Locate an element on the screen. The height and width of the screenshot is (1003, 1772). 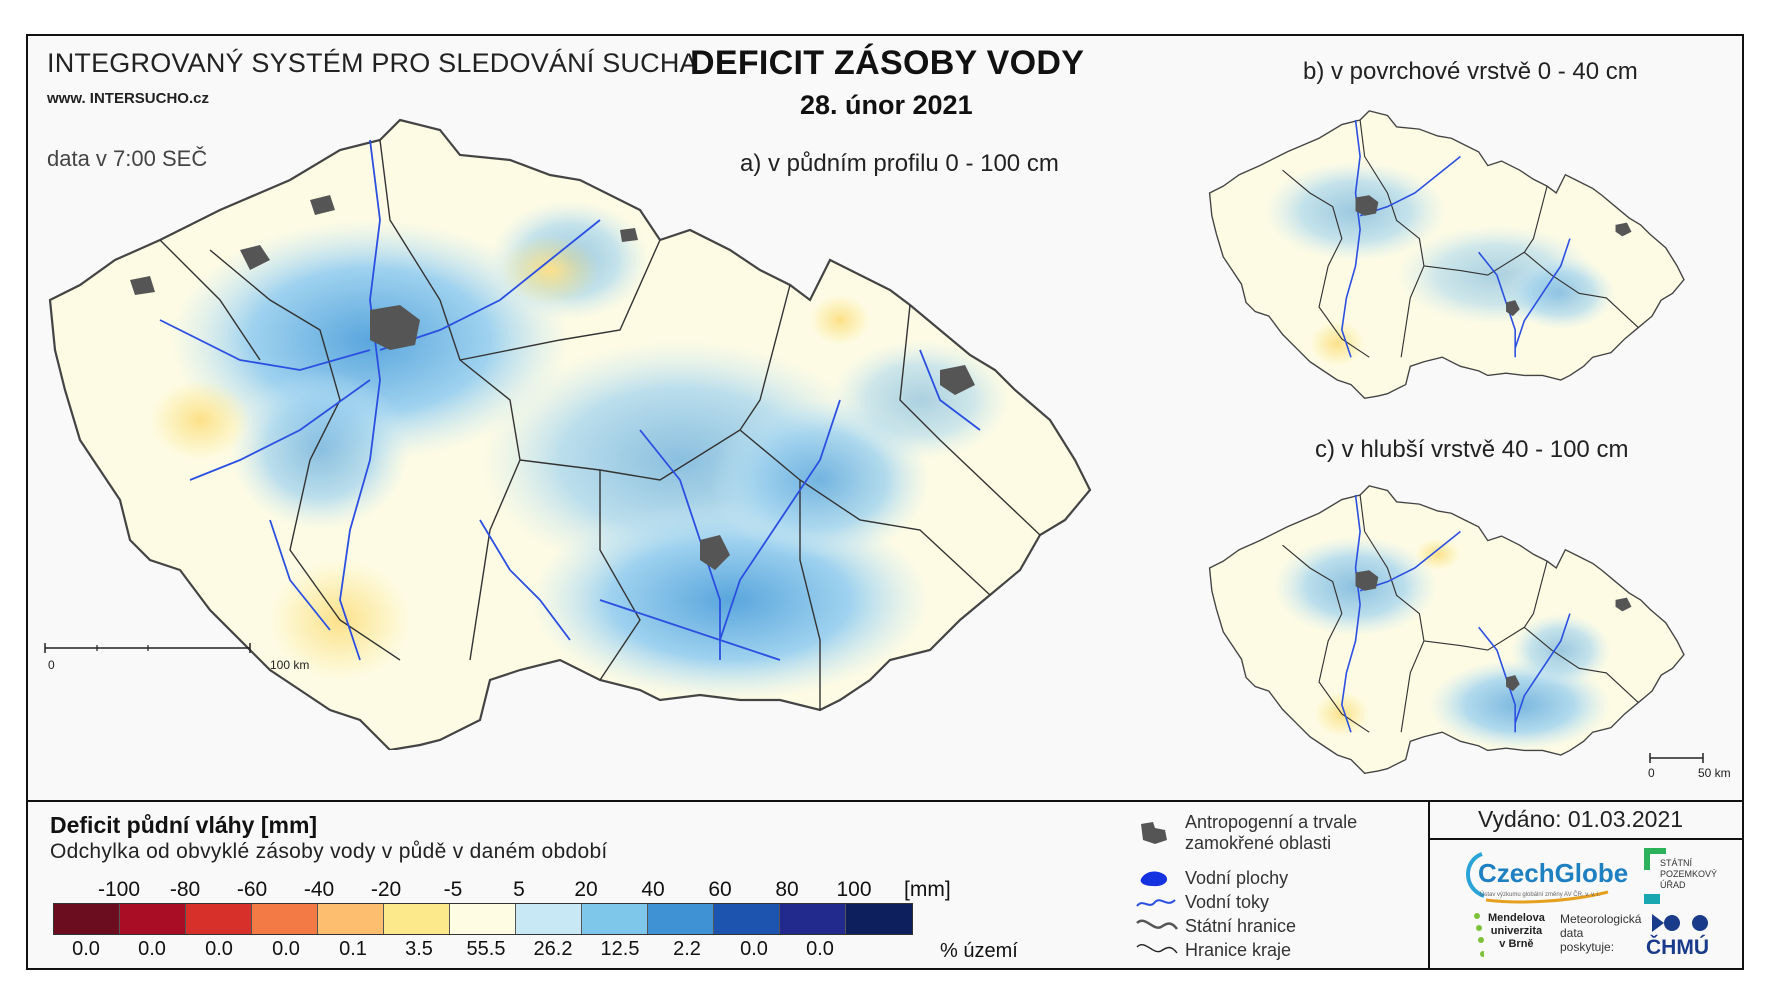
met-data-text: Meteorologická data poskytuje: is located at coordinates (1601, 933).